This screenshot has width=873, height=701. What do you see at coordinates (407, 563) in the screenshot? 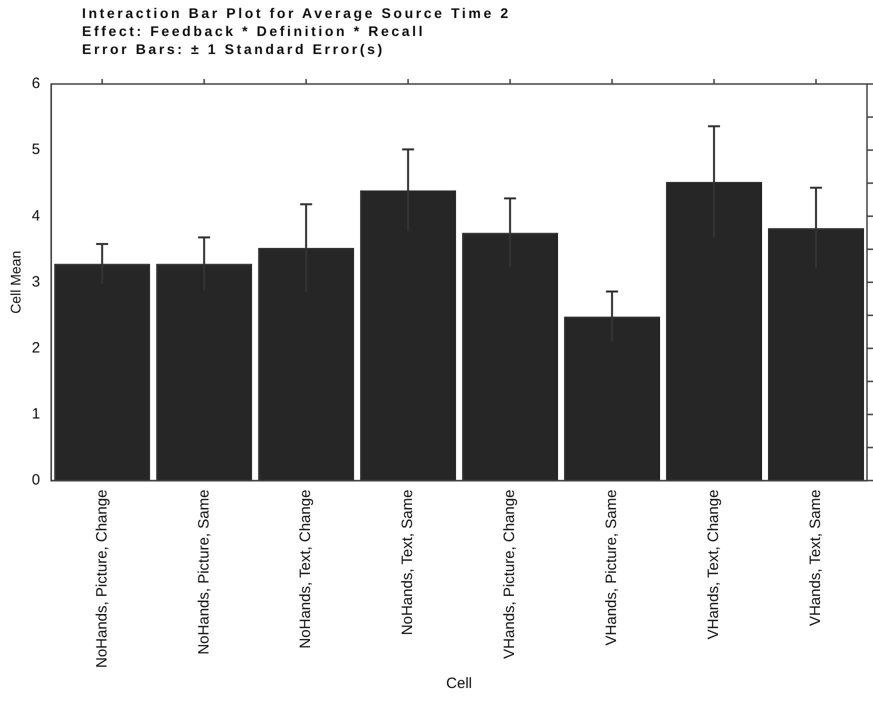
I see `x-tick-label: NoHands, Text, Same` at bounding box center [407, 563].